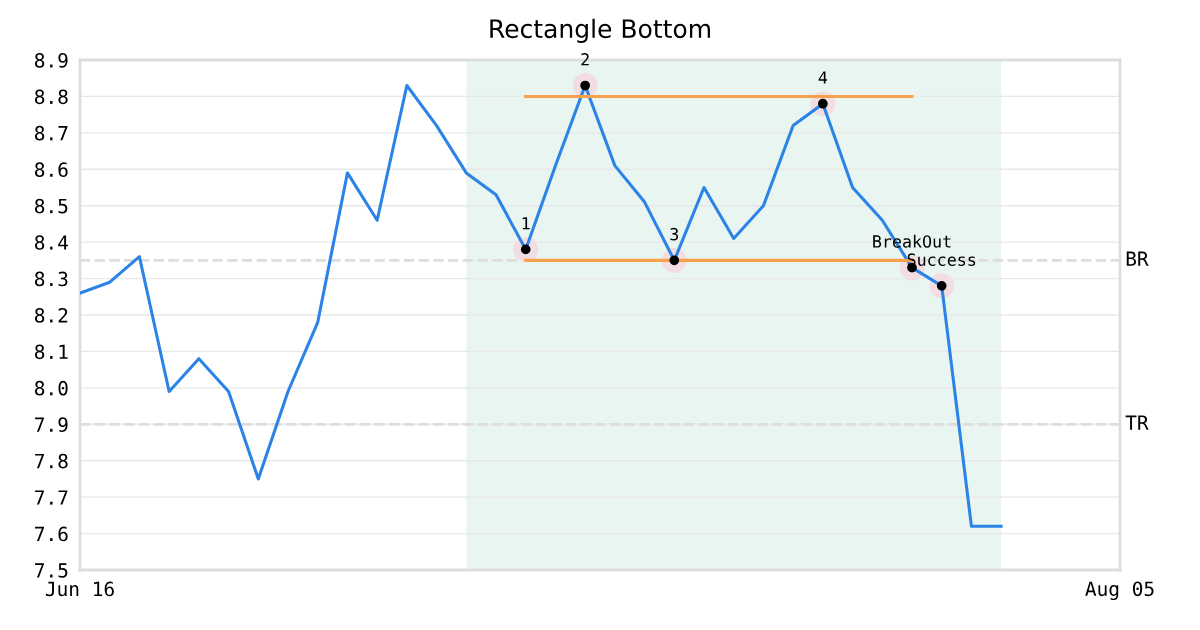  What do you see at coordinates (674, 234) in the screenshot?
I see `annotation: 3` at bounding box center [674, 234].